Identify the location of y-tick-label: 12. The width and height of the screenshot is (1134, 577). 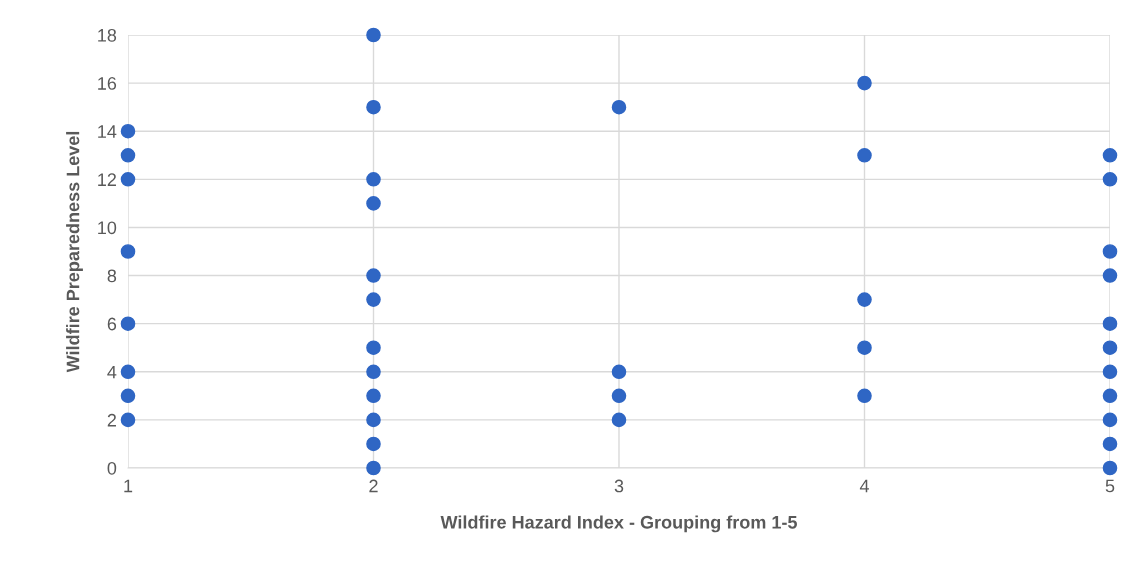
(107, 179).